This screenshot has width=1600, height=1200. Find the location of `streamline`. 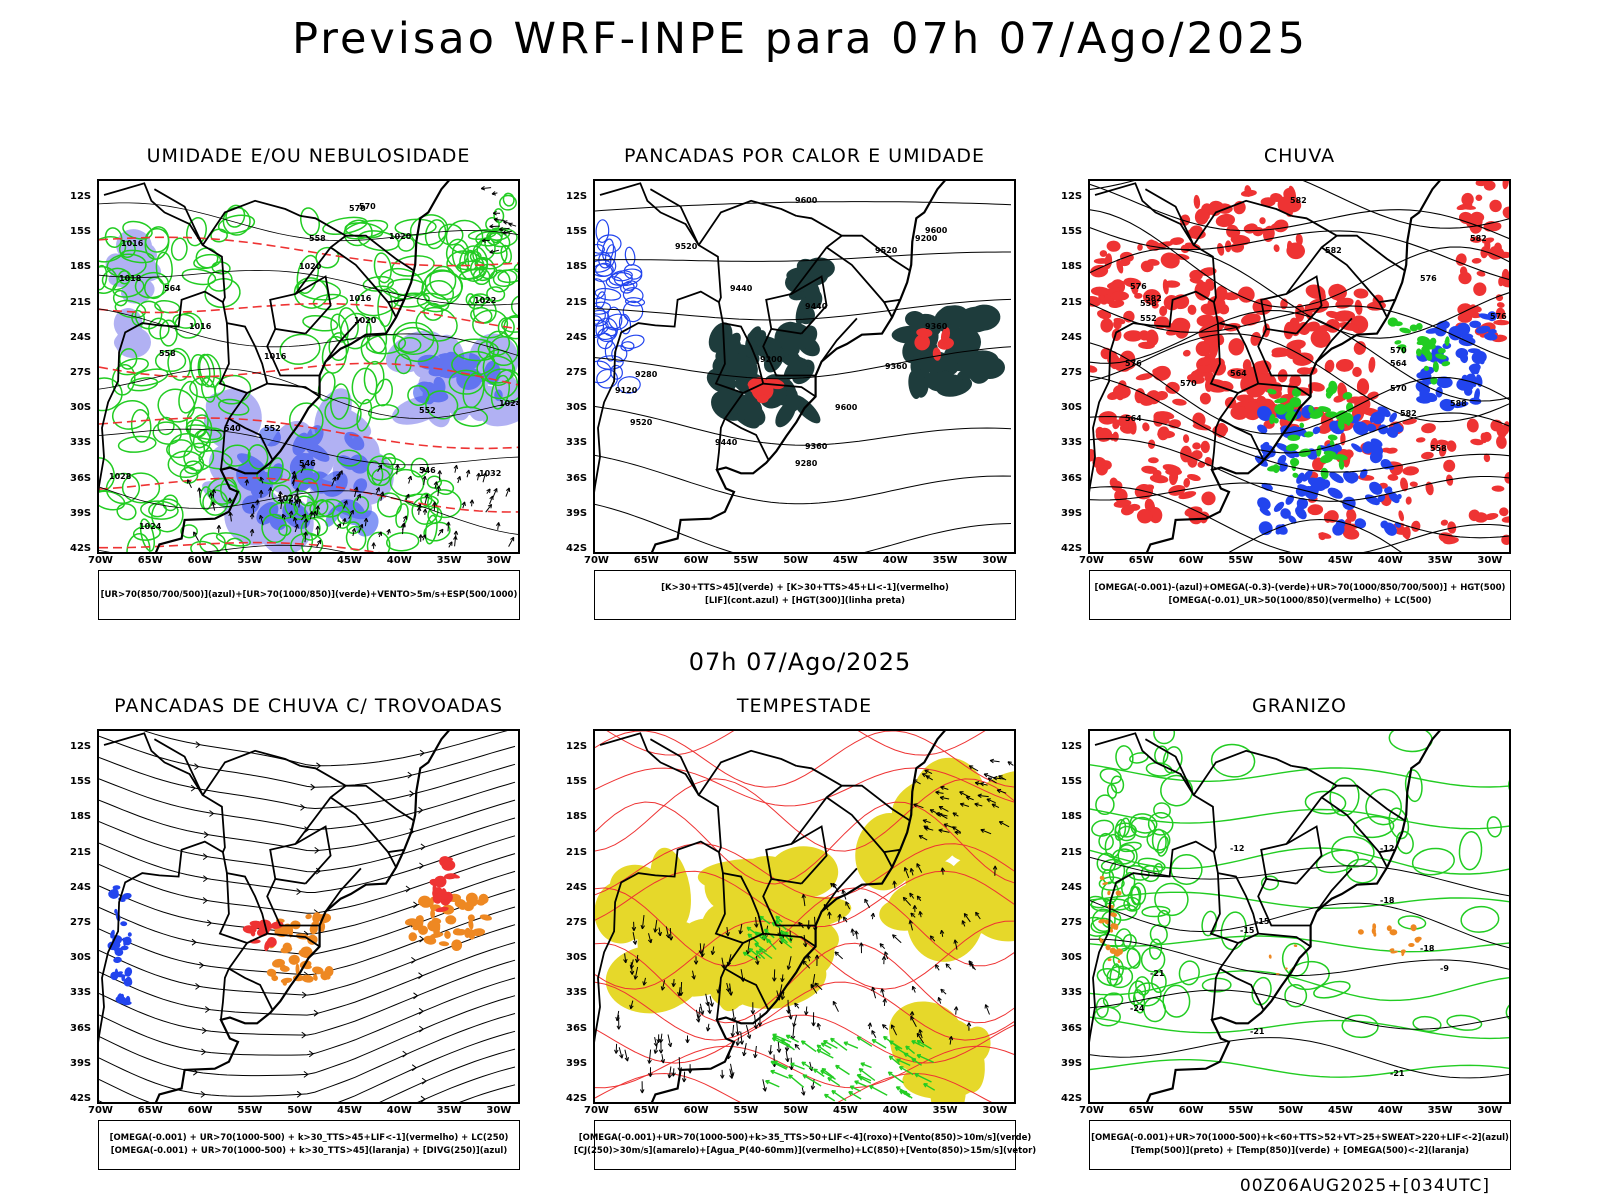

streamline is located at coordinates (307, 1055).